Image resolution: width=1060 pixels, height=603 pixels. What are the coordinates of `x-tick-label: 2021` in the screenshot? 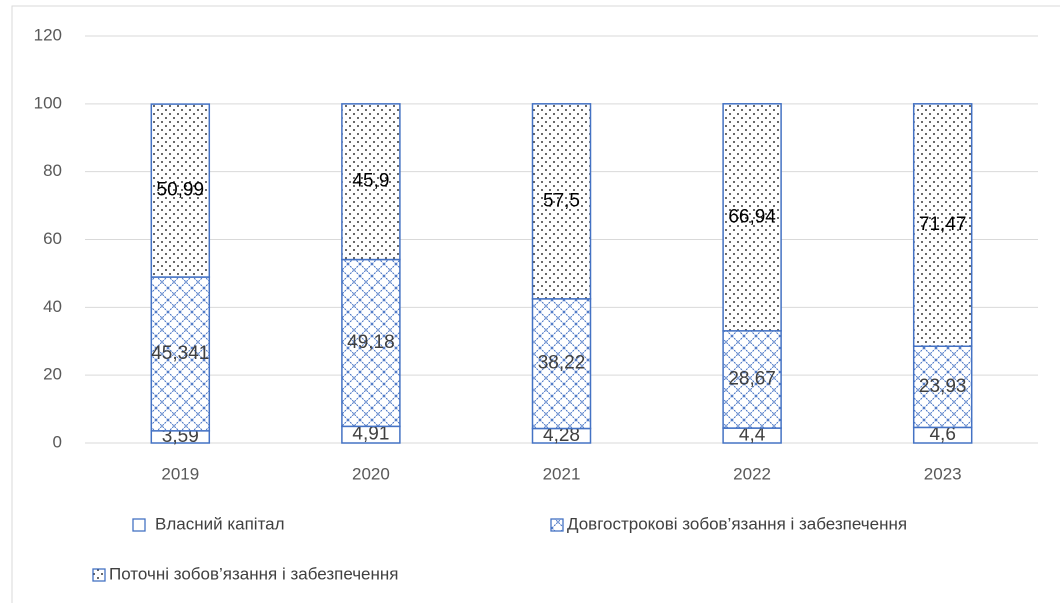 It's located at (562, 473).